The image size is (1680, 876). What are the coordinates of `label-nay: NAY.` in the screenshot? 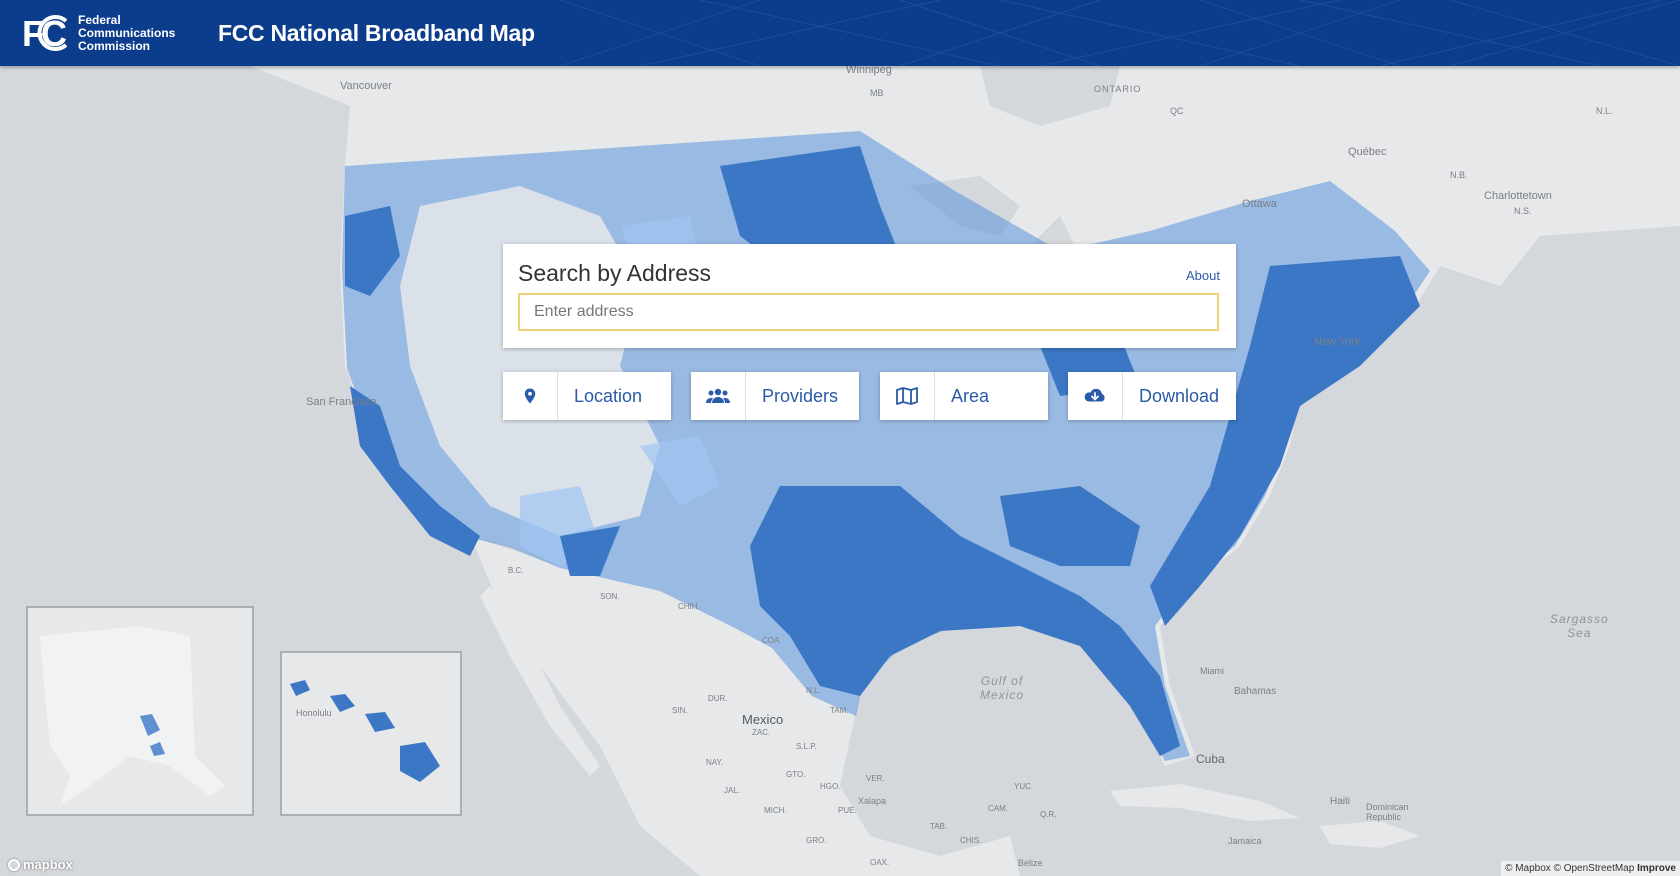 It's located at (715, 762).